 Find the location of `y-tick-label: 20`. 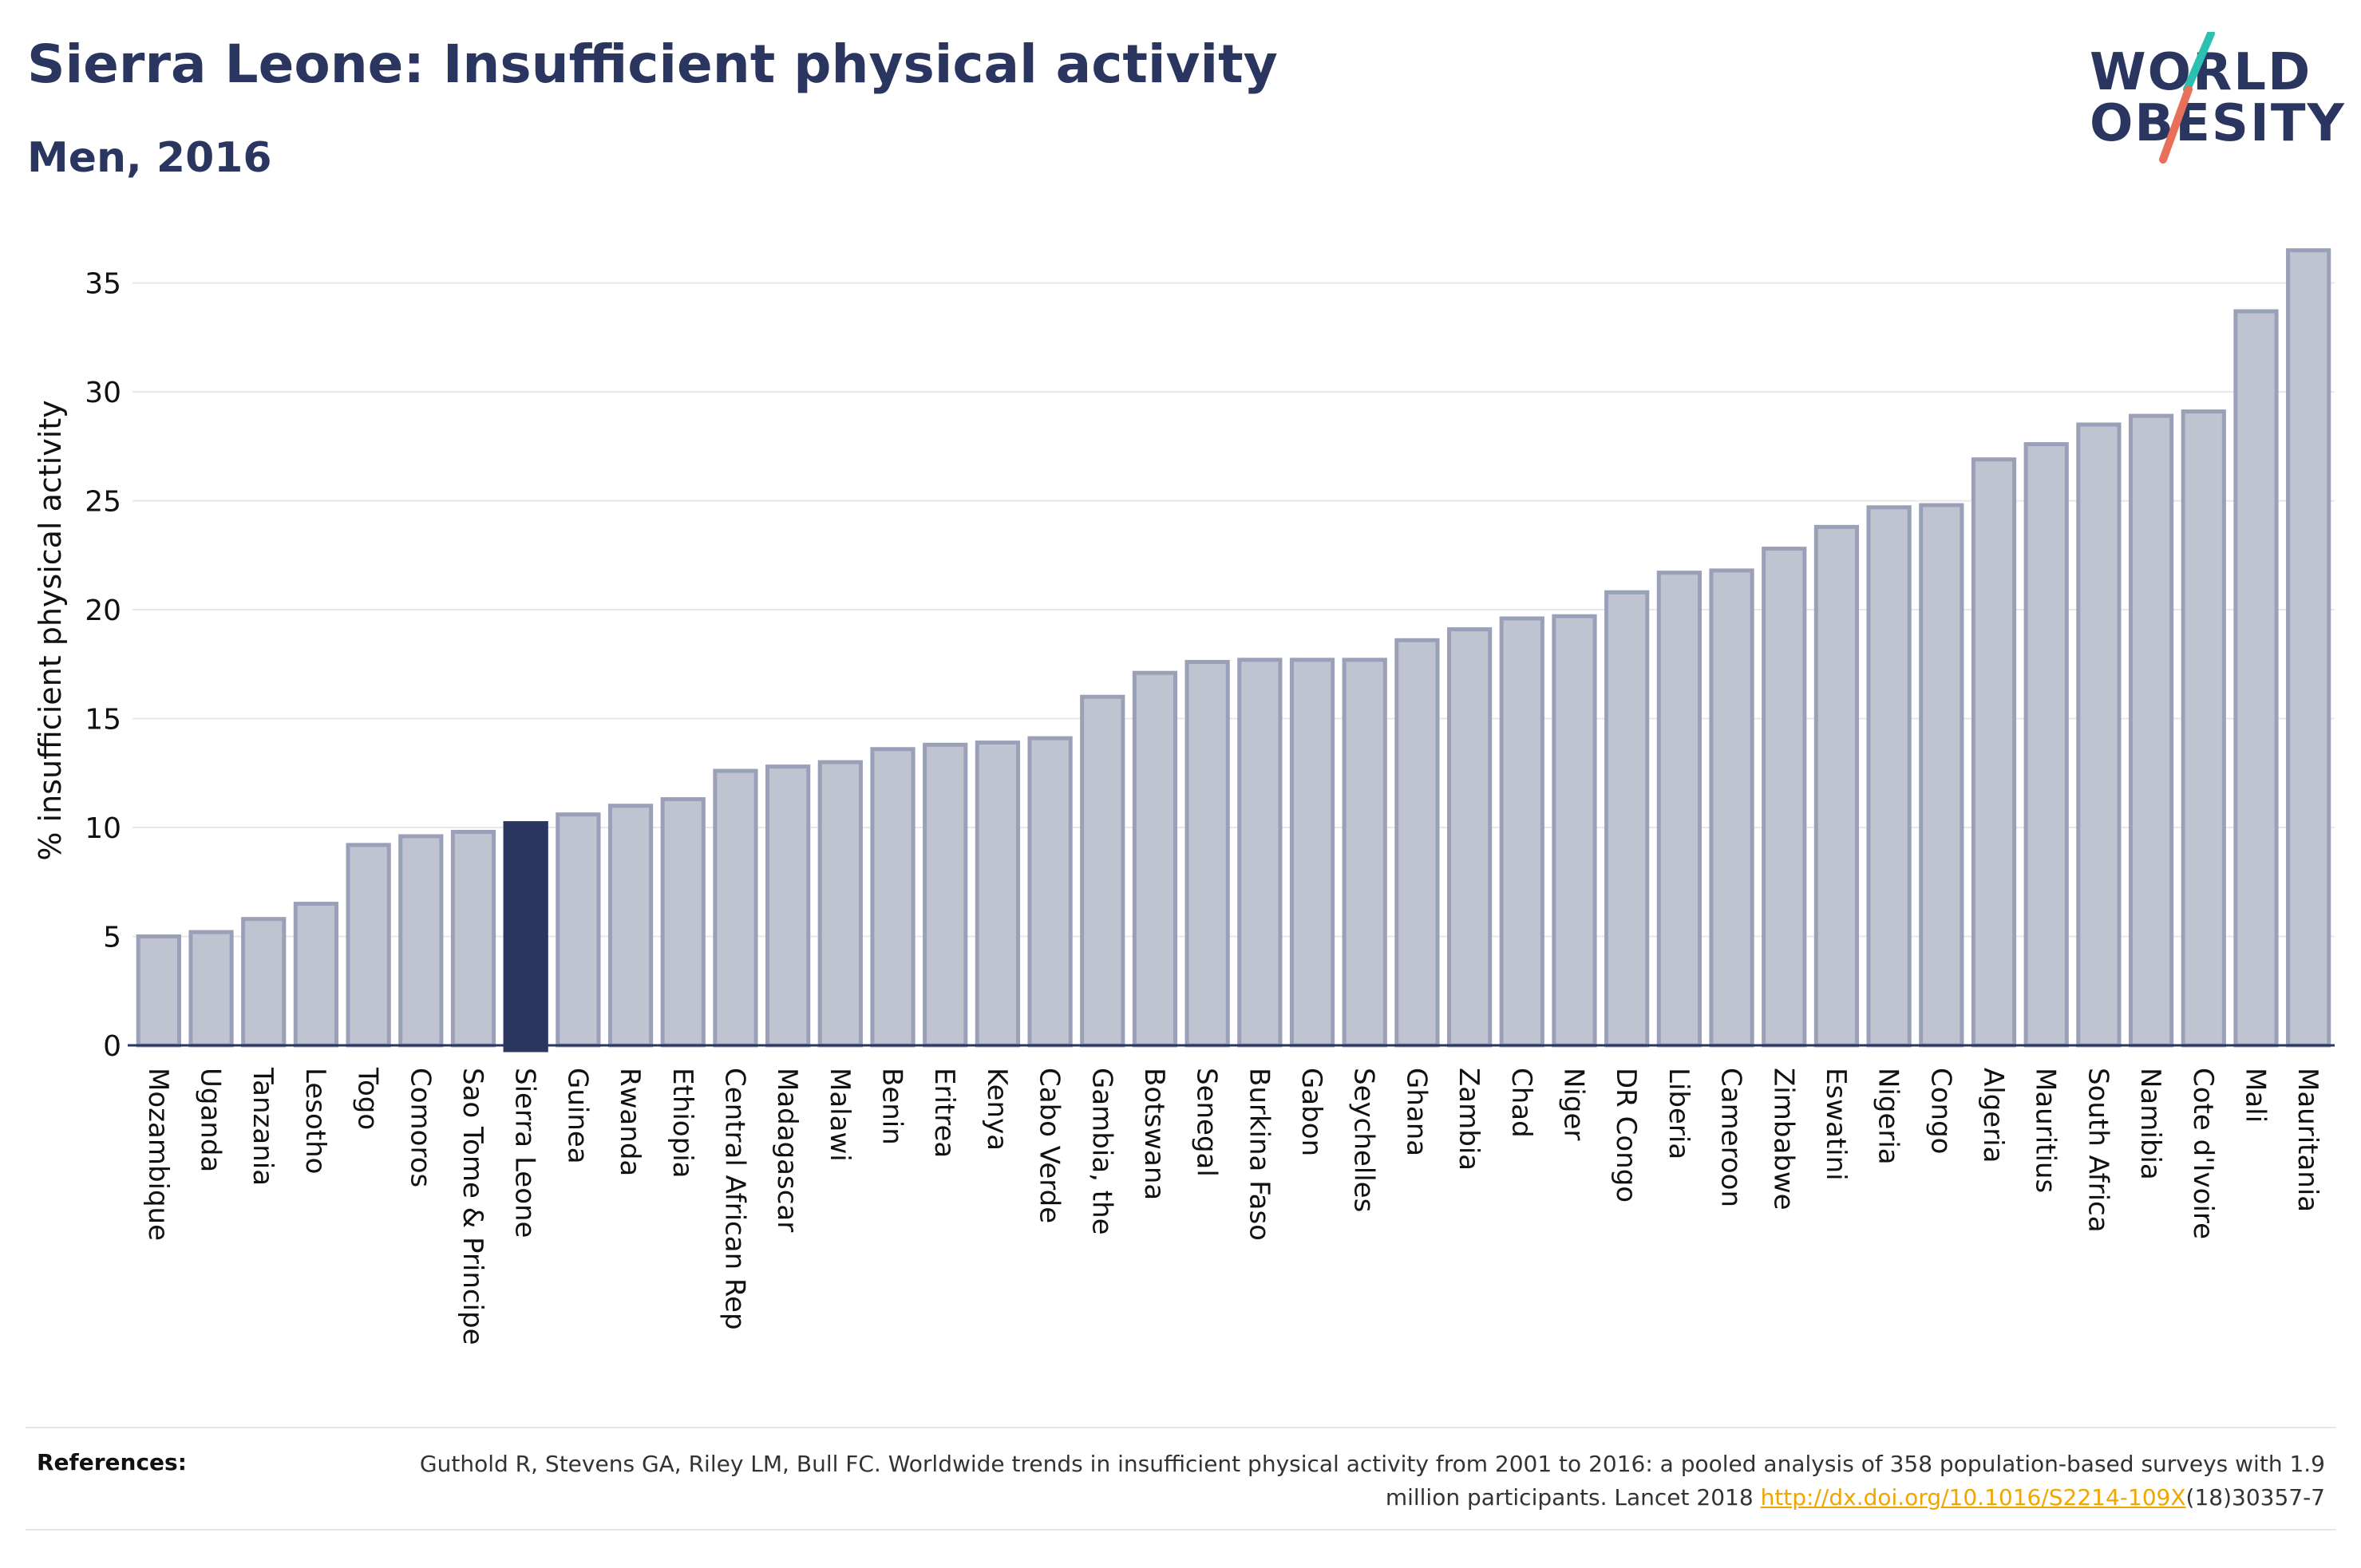

y-tick-label: 20 is located at coordinates (103, 610).